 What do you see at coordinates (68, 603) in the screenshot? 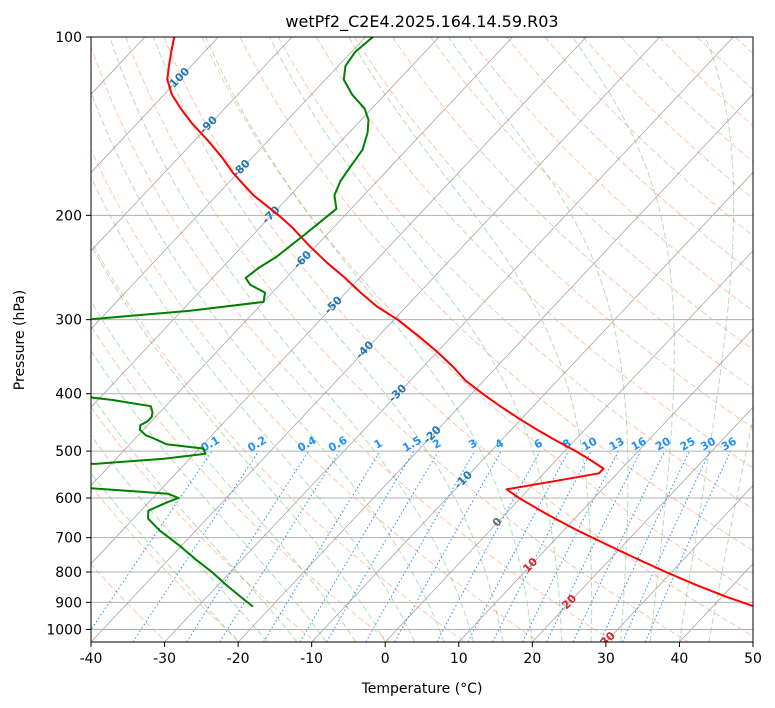
I see `y-tick-label: 900` at bounding box center [68, 603].